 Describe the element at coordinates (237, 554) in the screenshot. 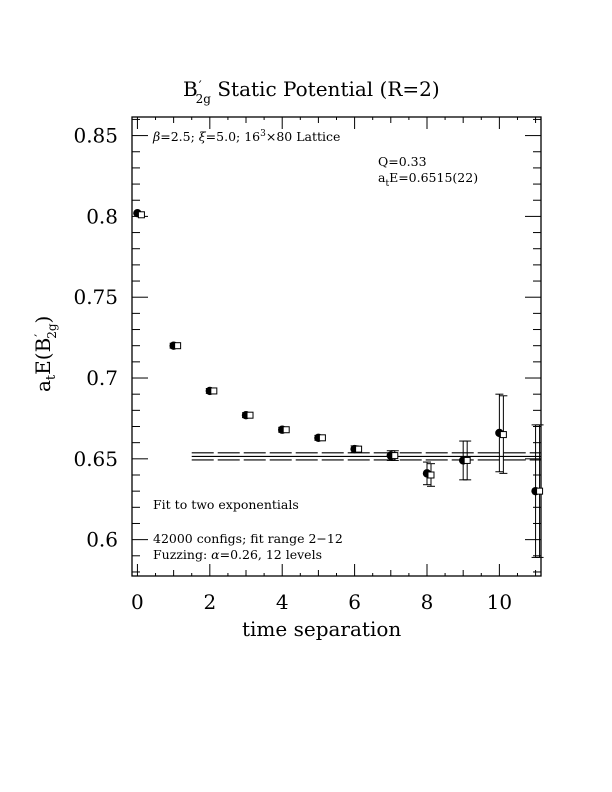

I see `fuzzing-annotation: Fuzzing: α=0.26, 12 levels` at that location.